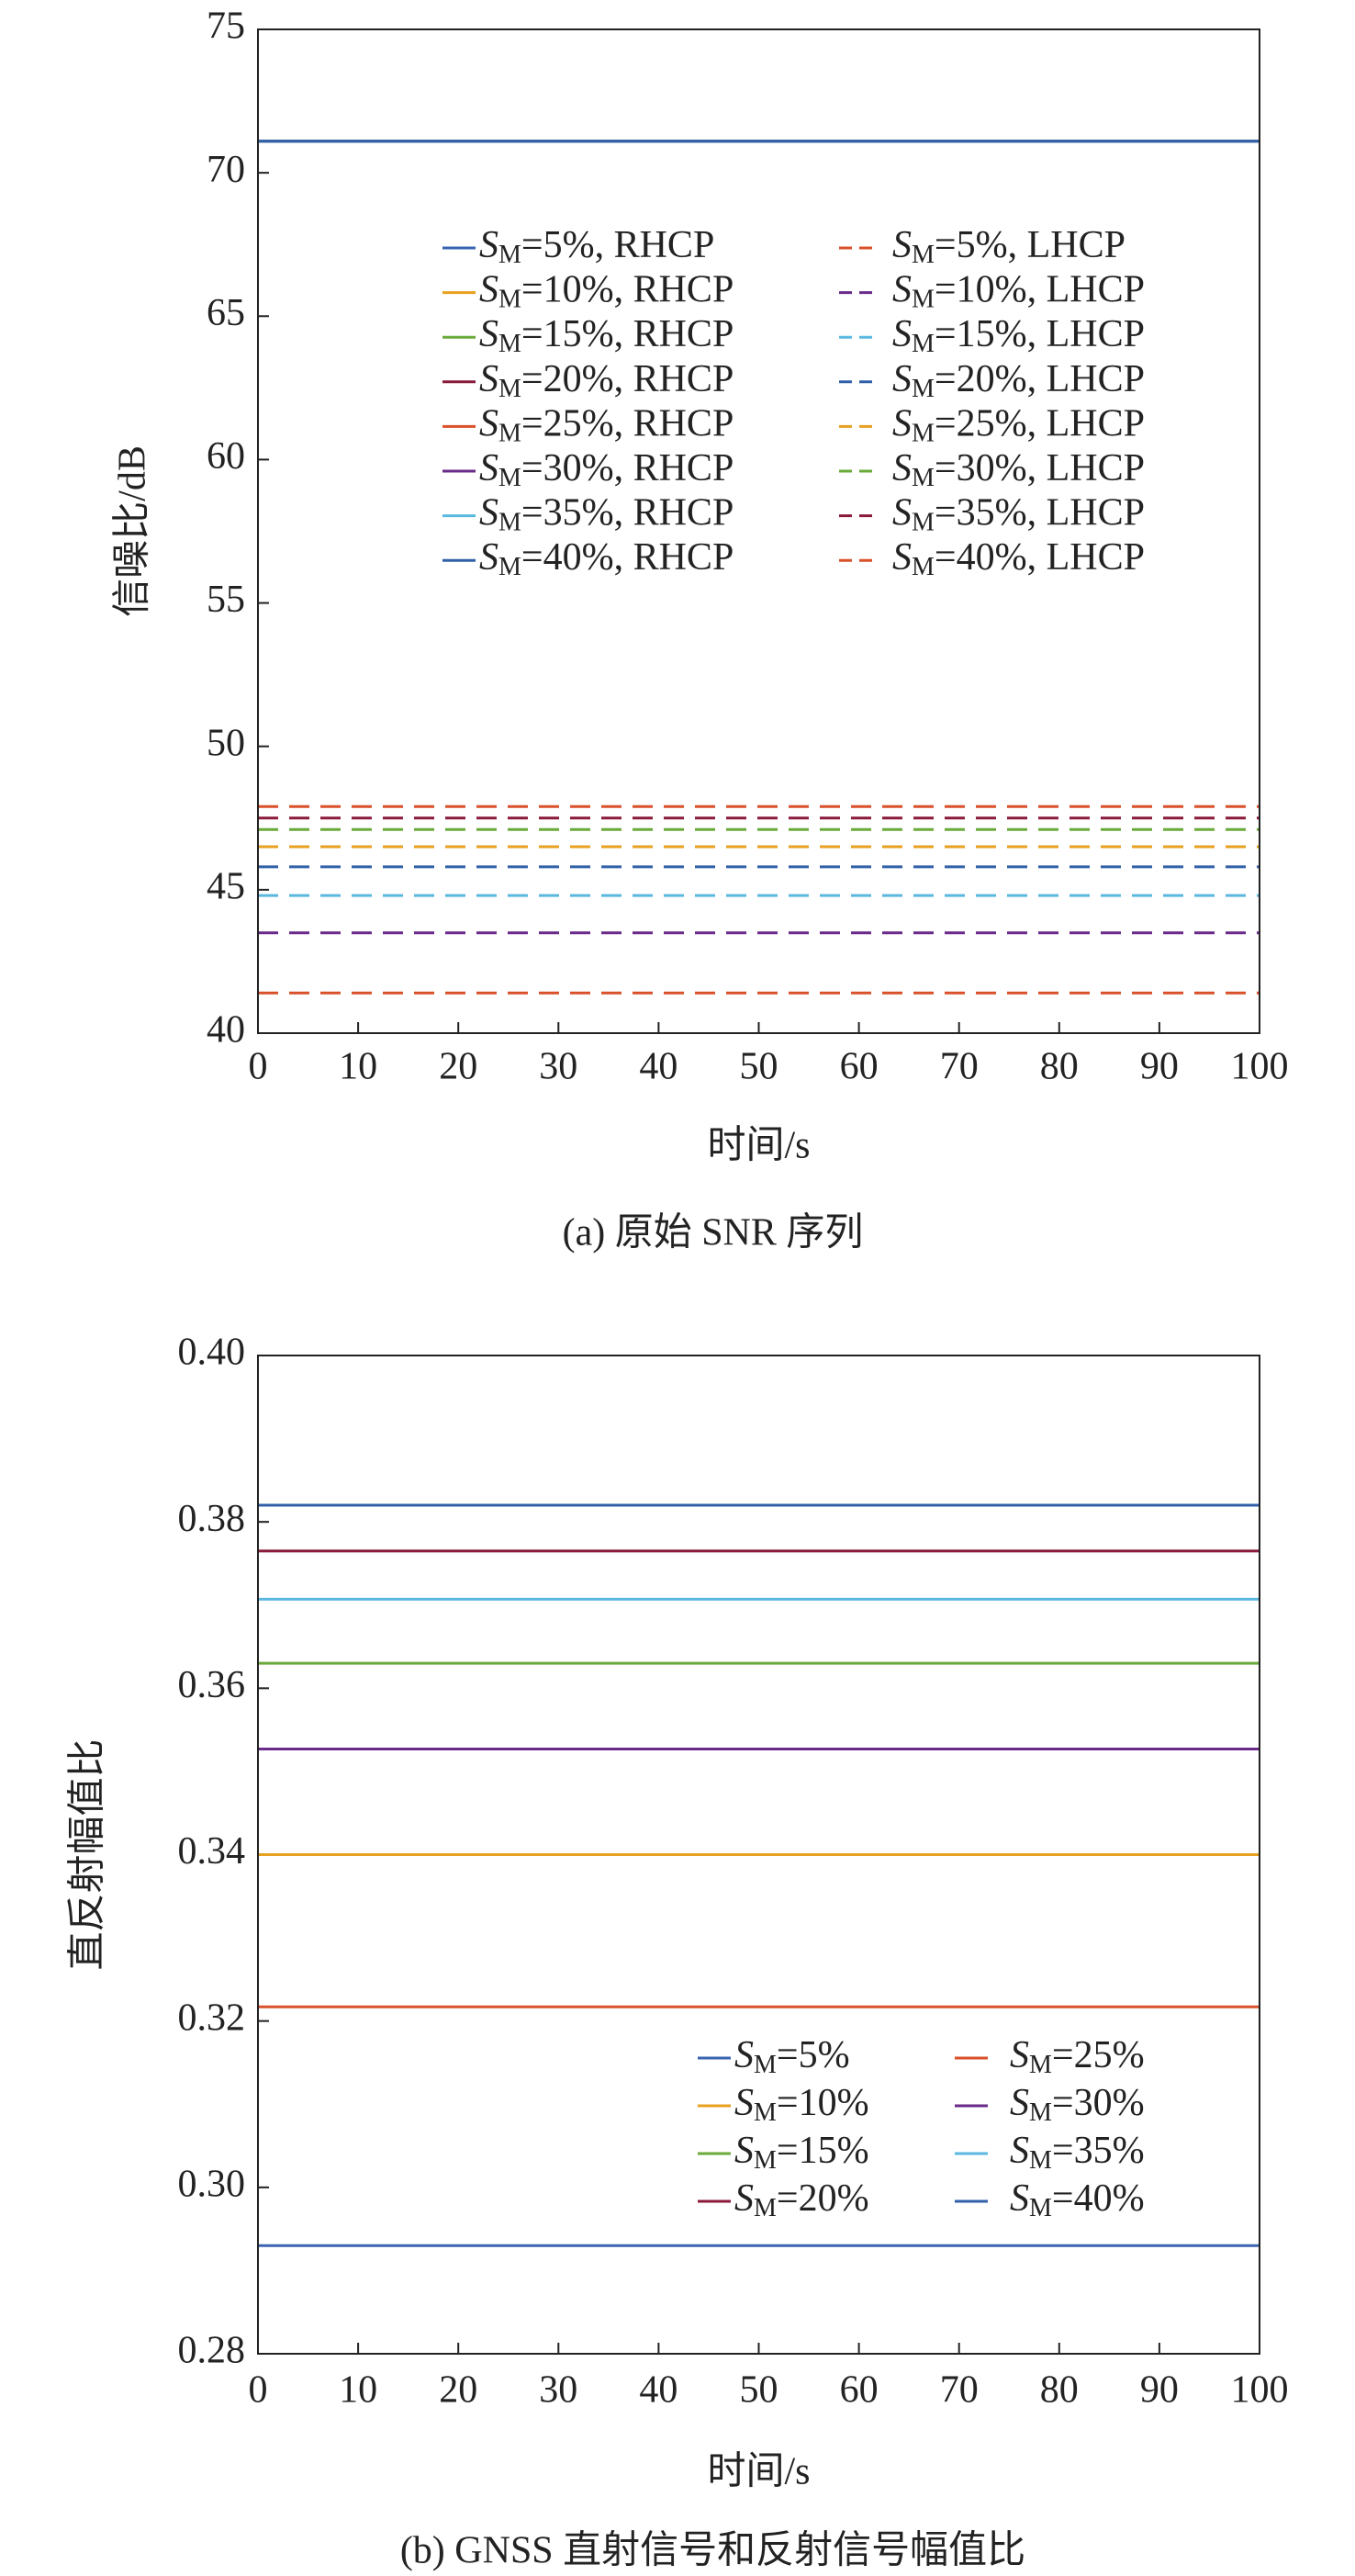  I want to click on y-tick-label: 45, so click(226, 886).